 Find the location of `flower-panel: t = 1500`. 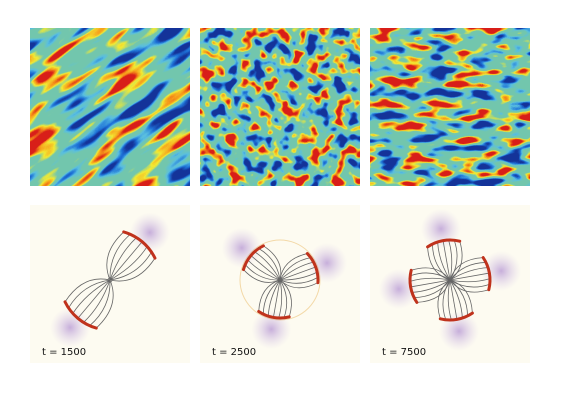

flower-panel: t = 1500 is located at coordinates (110, 284).